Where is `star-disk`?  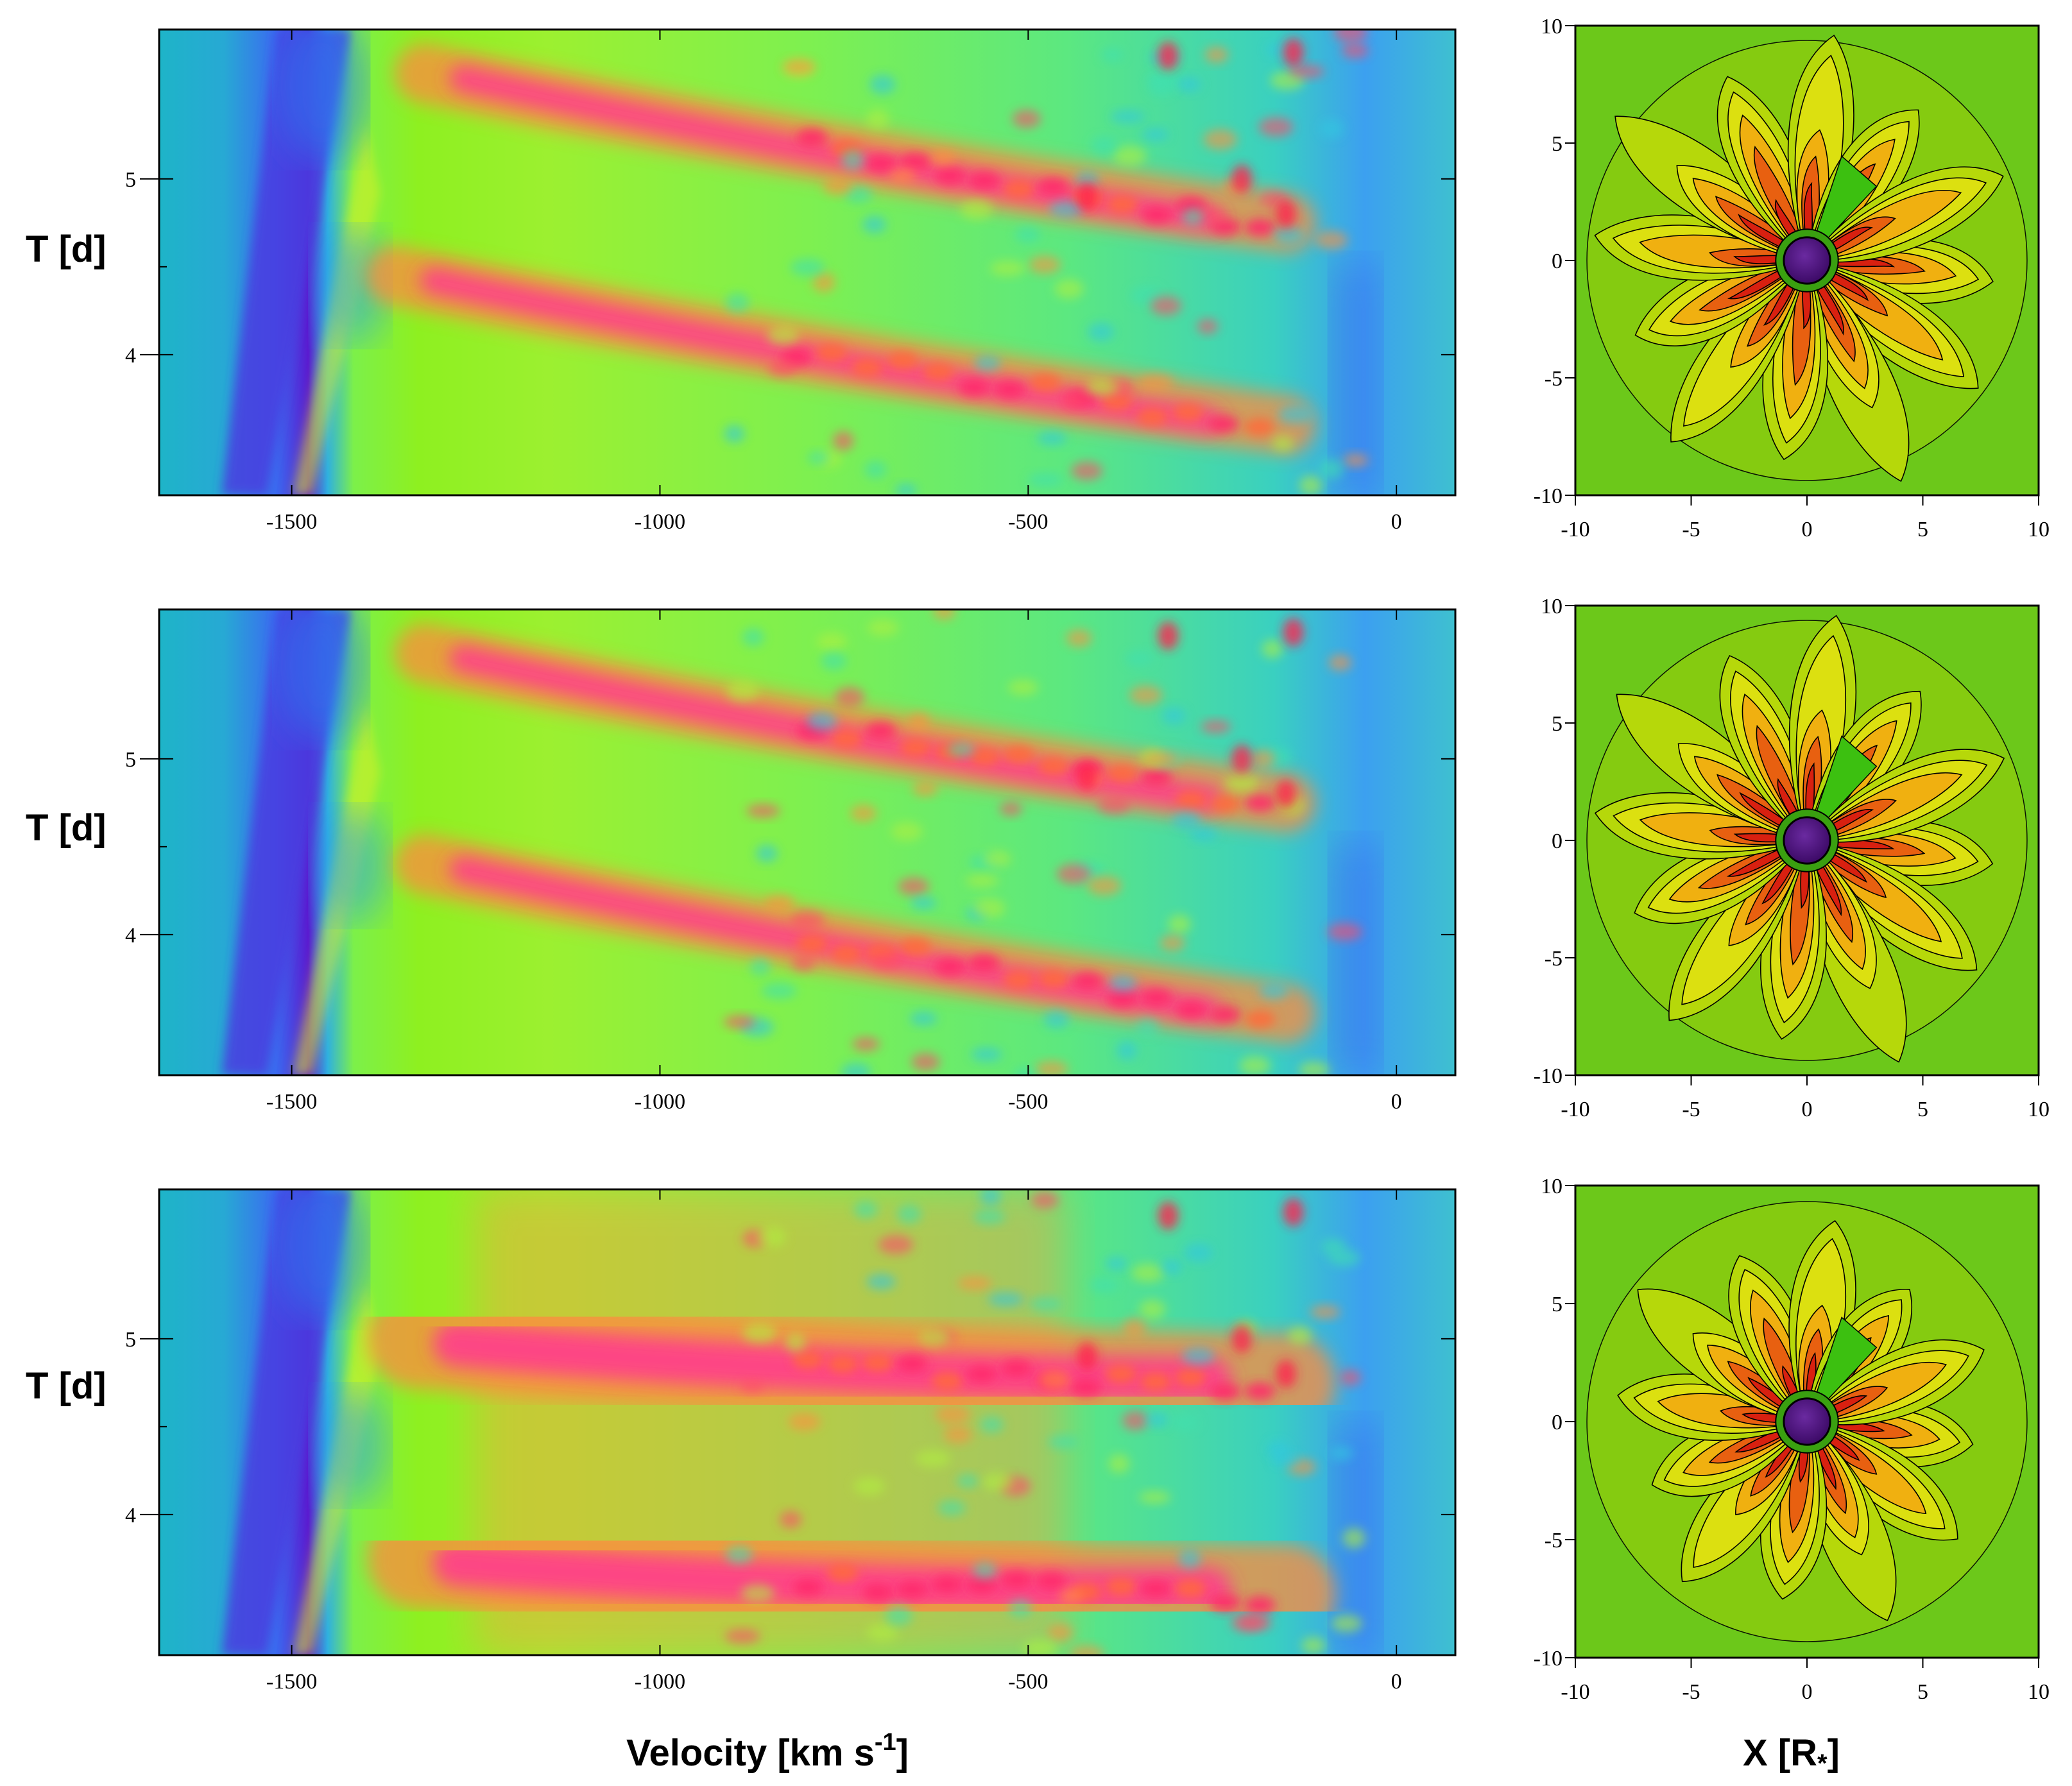
star-disk is located at coordinates (1807, 260).